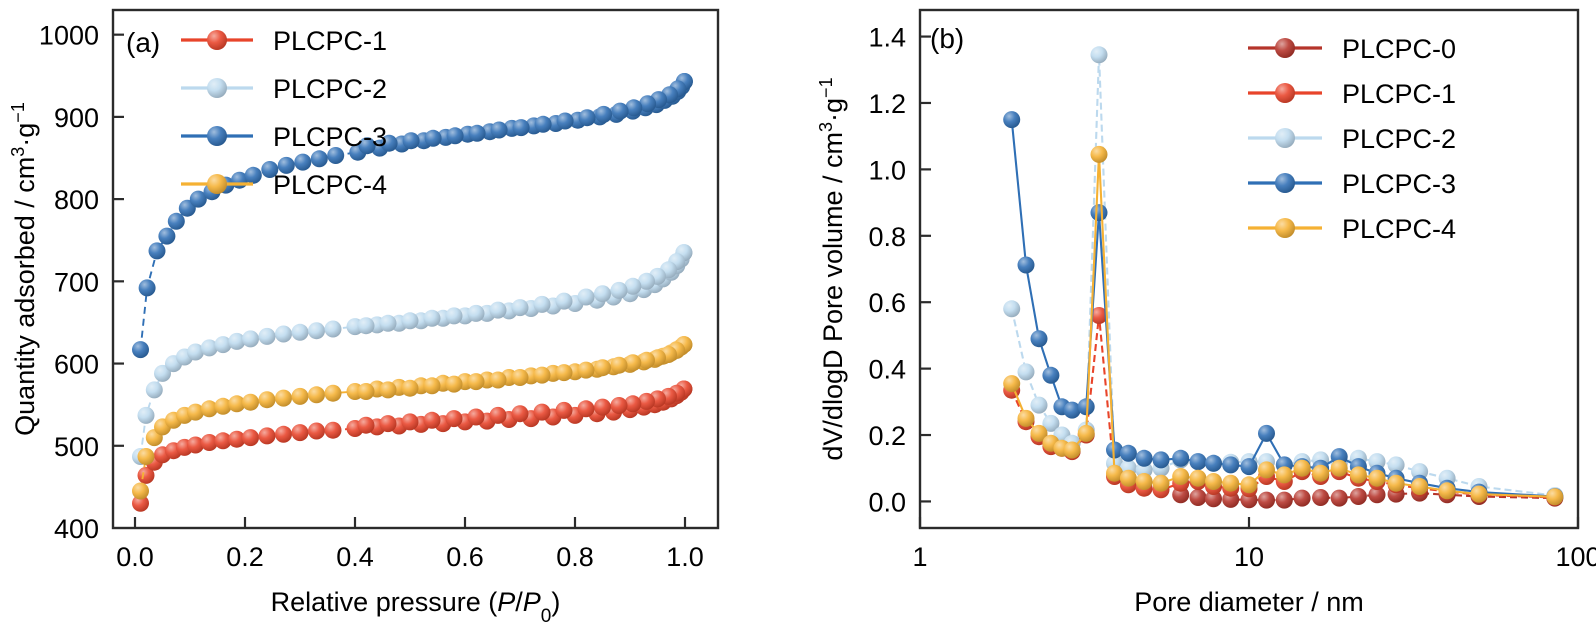 The image size is (1596, 630). What do you see at coordinates (24, 269) in the screenshot?
I see `y-axis-label: Quantity adsorbed / cm3·g−1` at bounding box center [24, 269].